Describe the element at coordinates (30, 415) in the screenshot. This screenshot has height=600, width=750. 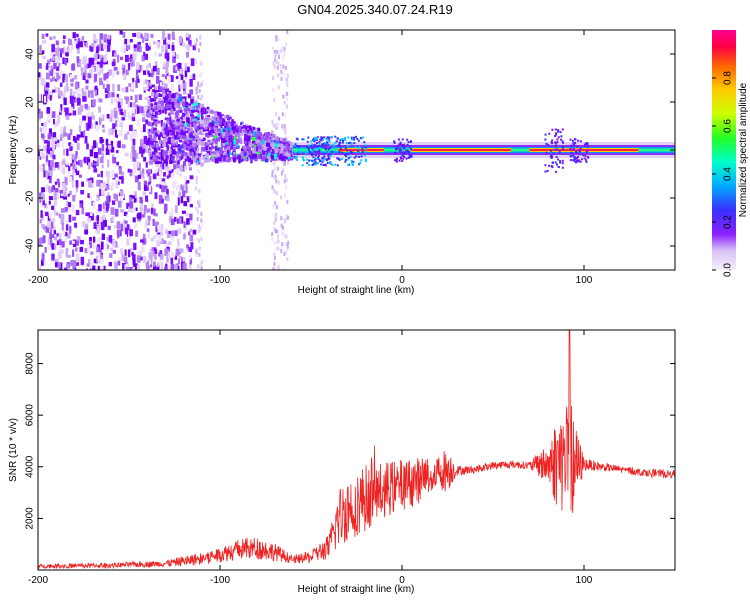
I see `y-tick-label: 6000` at that location.